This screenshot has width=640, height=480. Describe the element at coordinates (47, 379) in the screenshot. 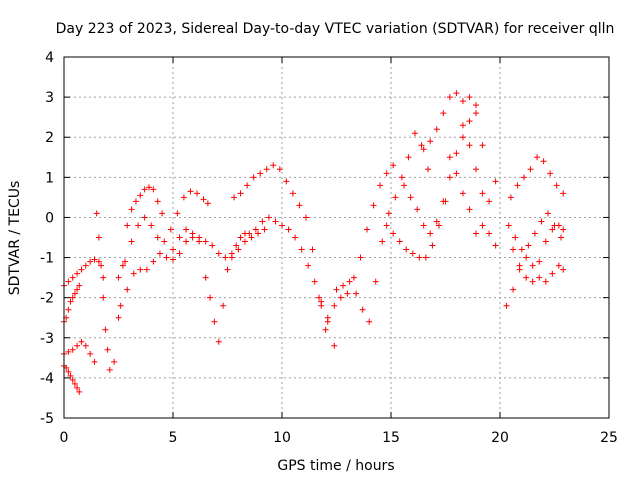

I see `y-tick-label: -4` at that location.